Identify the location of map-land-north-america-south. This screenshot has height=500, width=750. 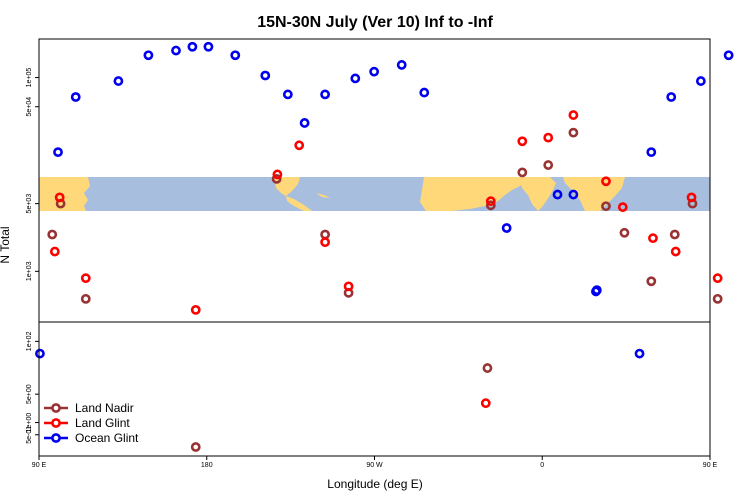
(299, 203).